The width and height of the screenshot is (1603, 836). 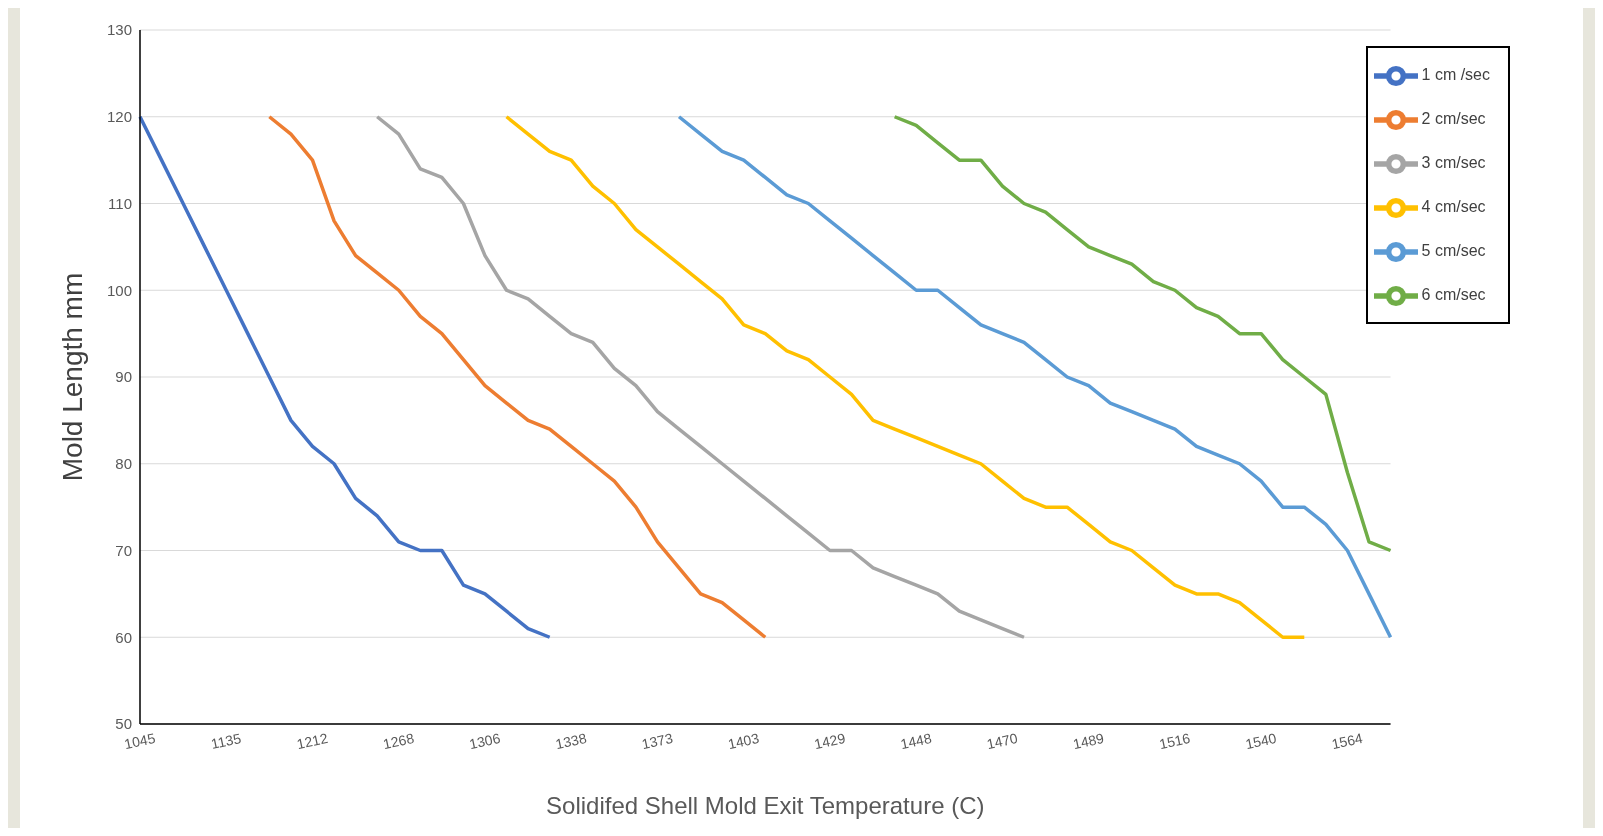 I want to click on x-tick-label: 1429, so click(x=829, y=741).